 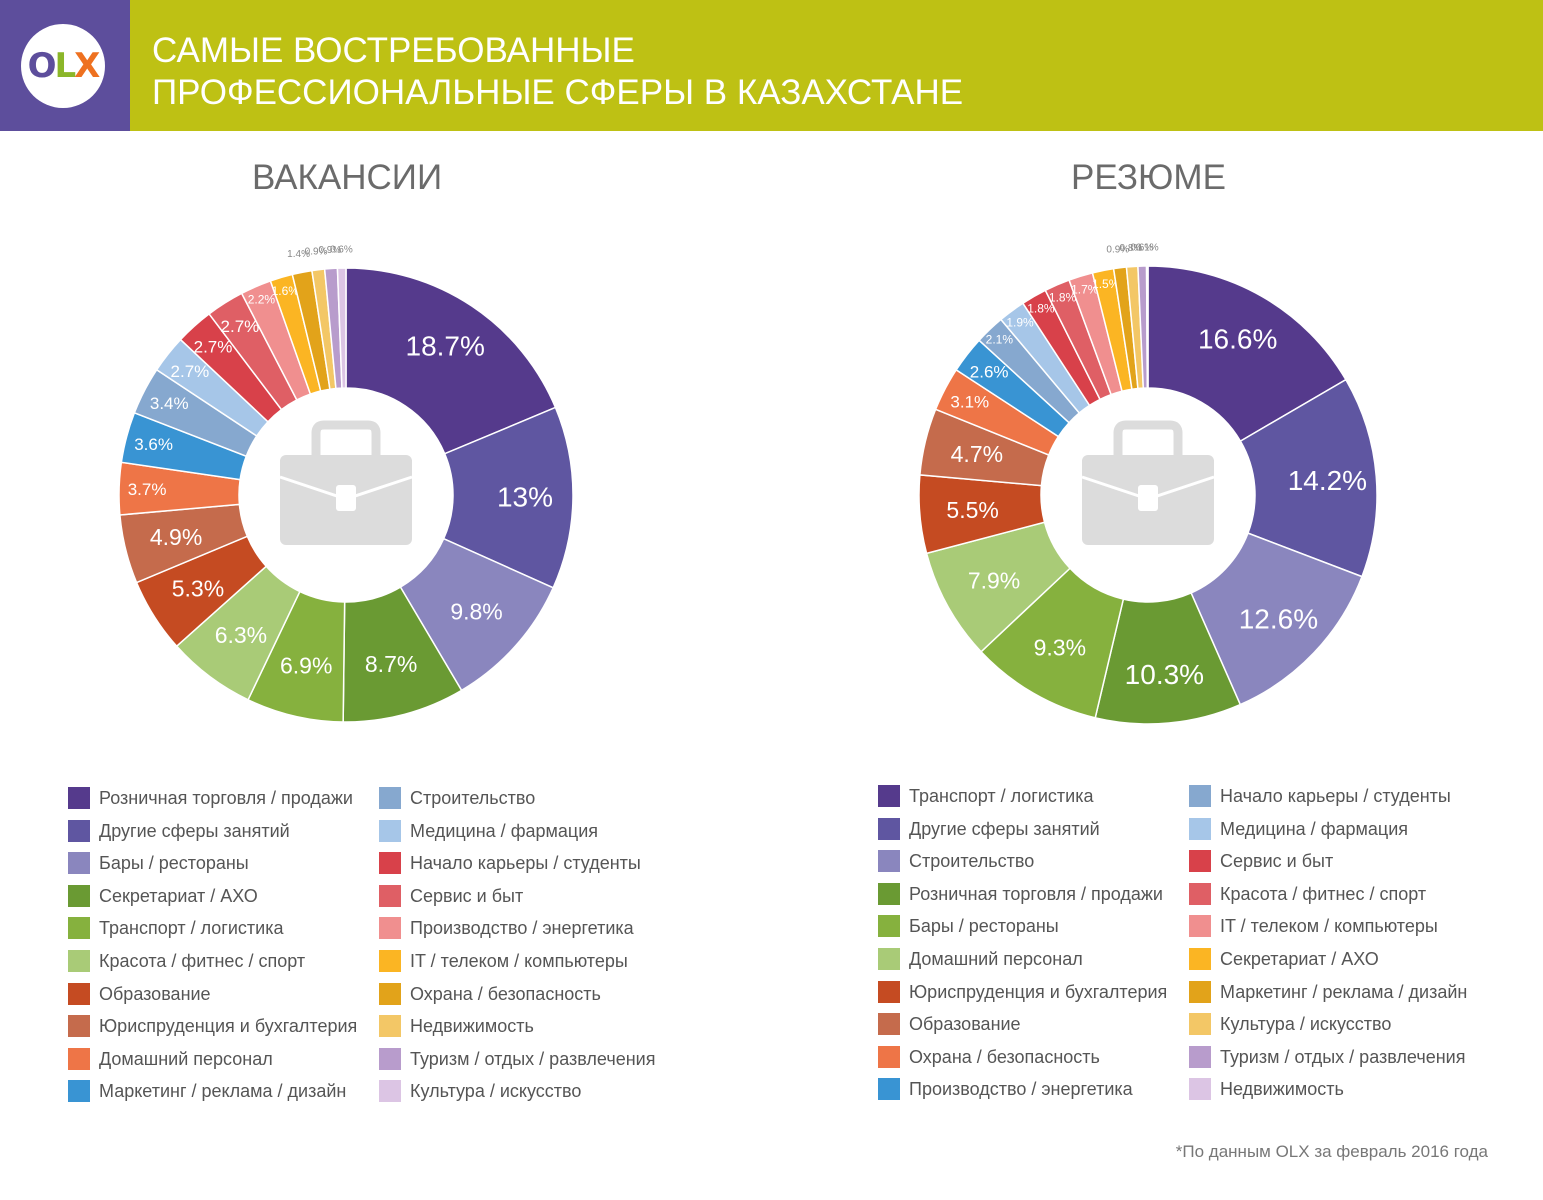 I want to click on legend-label: Розничная торговля / продажи, so click(x=226, y=798).